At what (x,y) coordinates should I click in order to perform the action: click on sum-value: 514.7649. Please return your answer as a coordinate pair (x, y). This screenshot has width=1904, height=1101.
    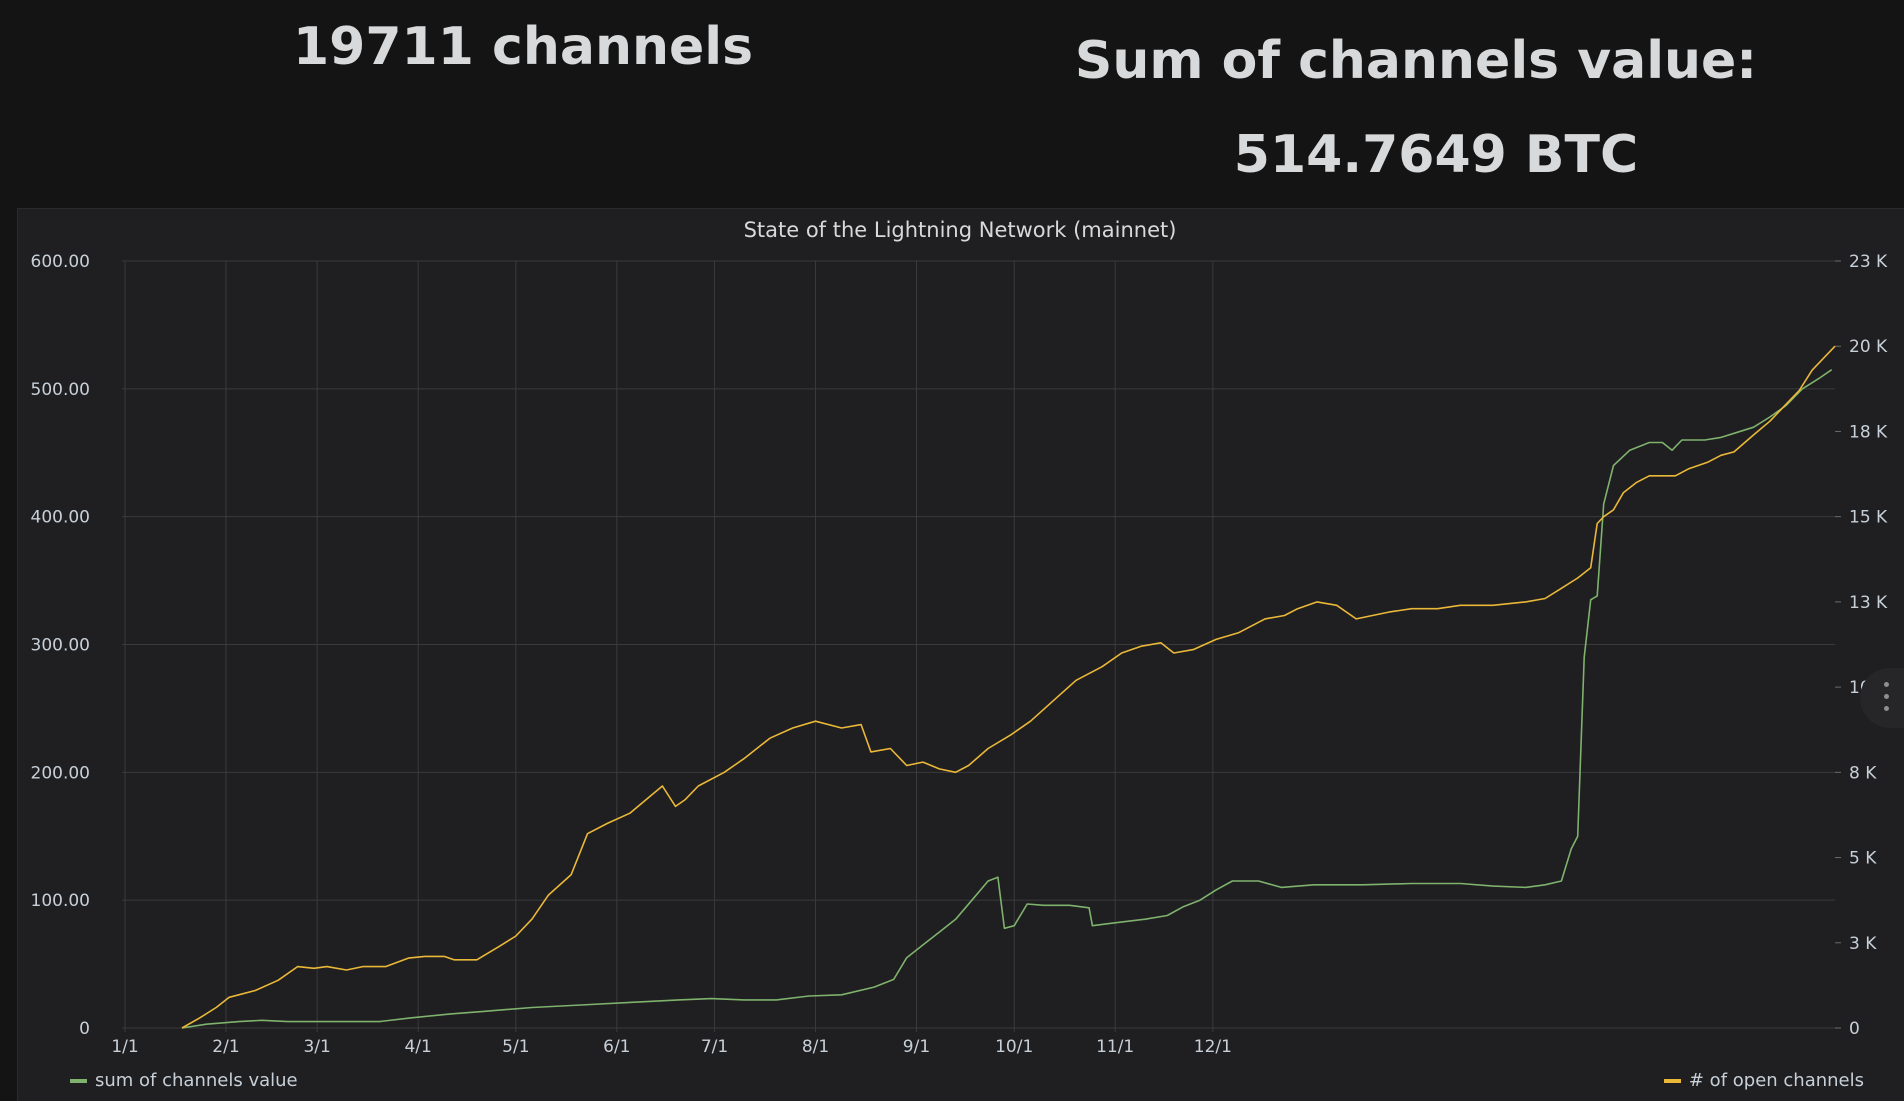
    Looking at the image, I should click on (1370, 155).